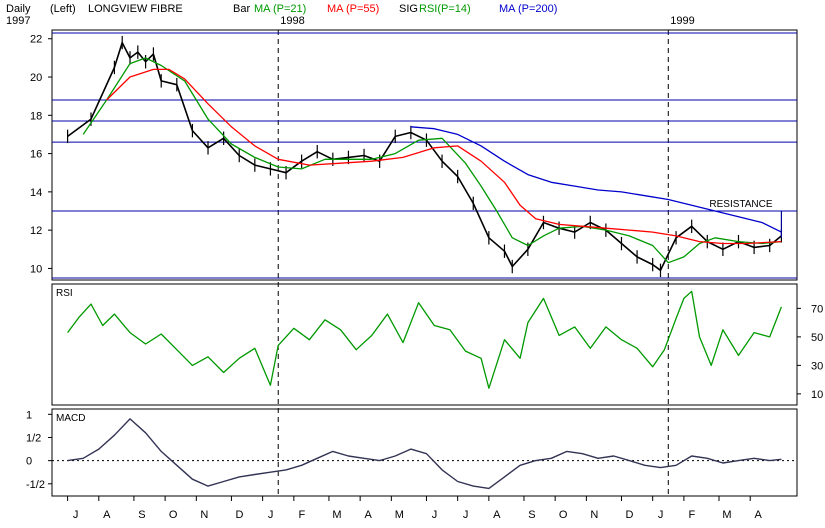  Describe the element at coordinates (29, 462) in the screenshot. I see `macd-tick-label: 0` at that location.